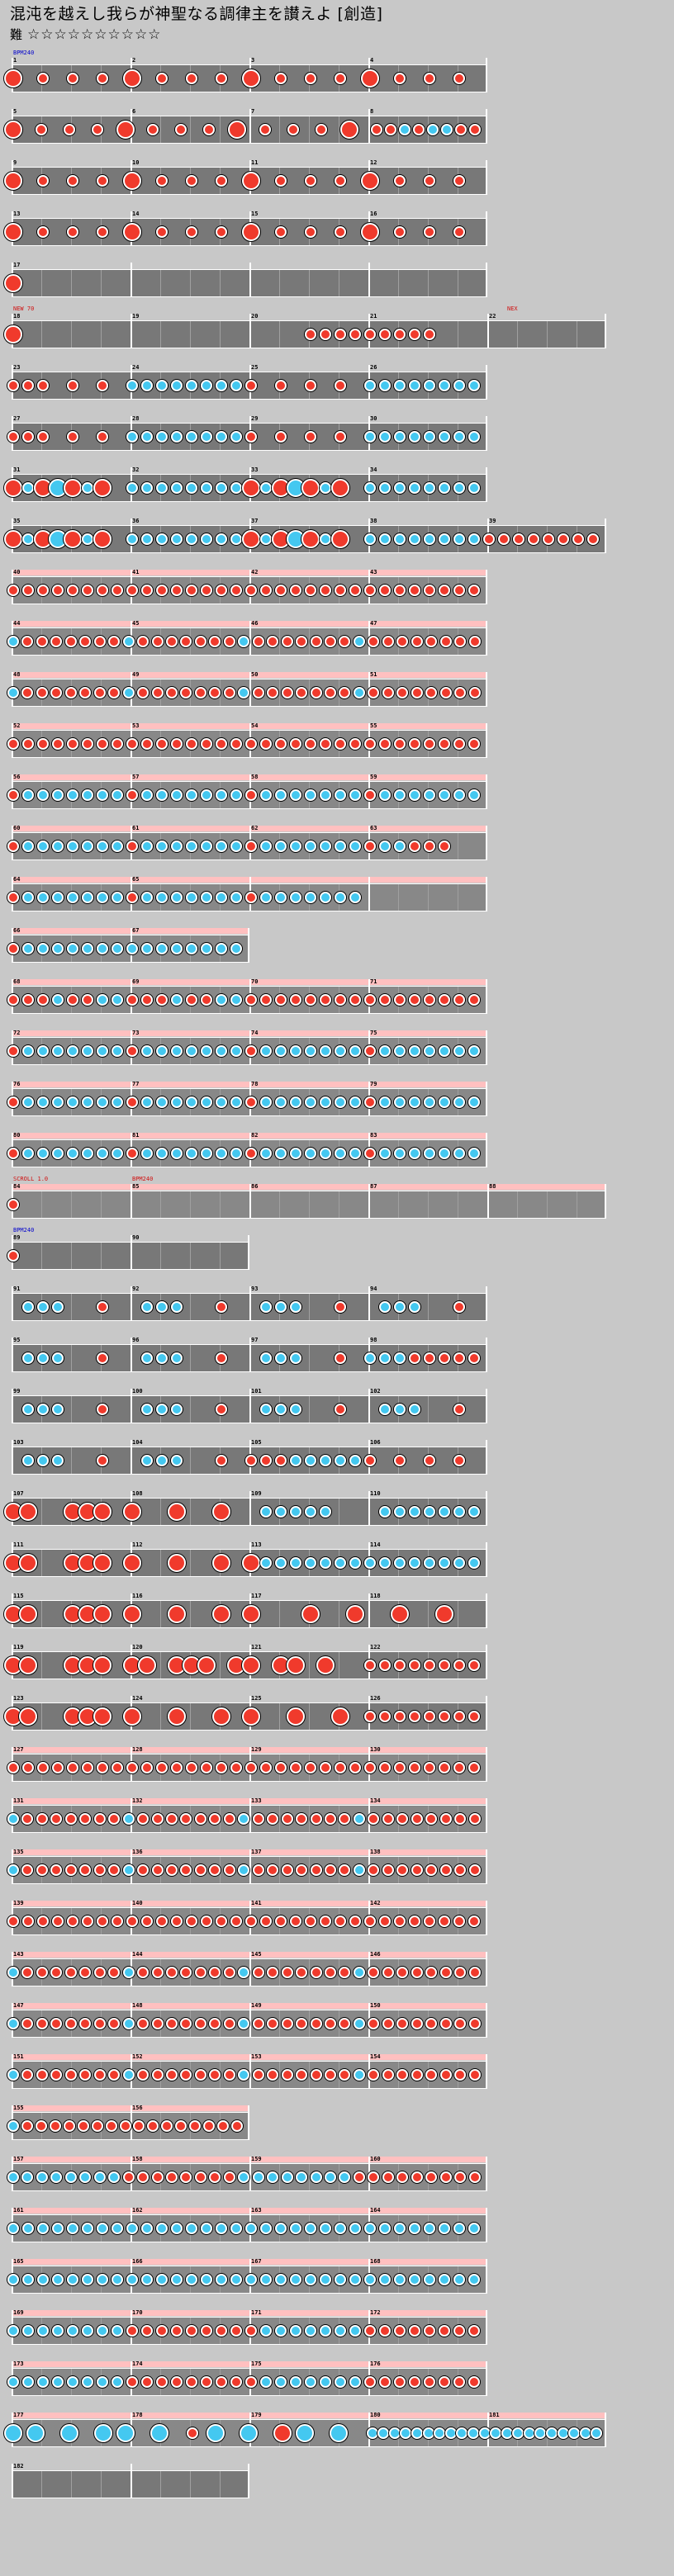 The image size is (674, 2576). Describe the element at coordinates (136, 1033) in the screenshot. I see `measure-number: 73` at that location.